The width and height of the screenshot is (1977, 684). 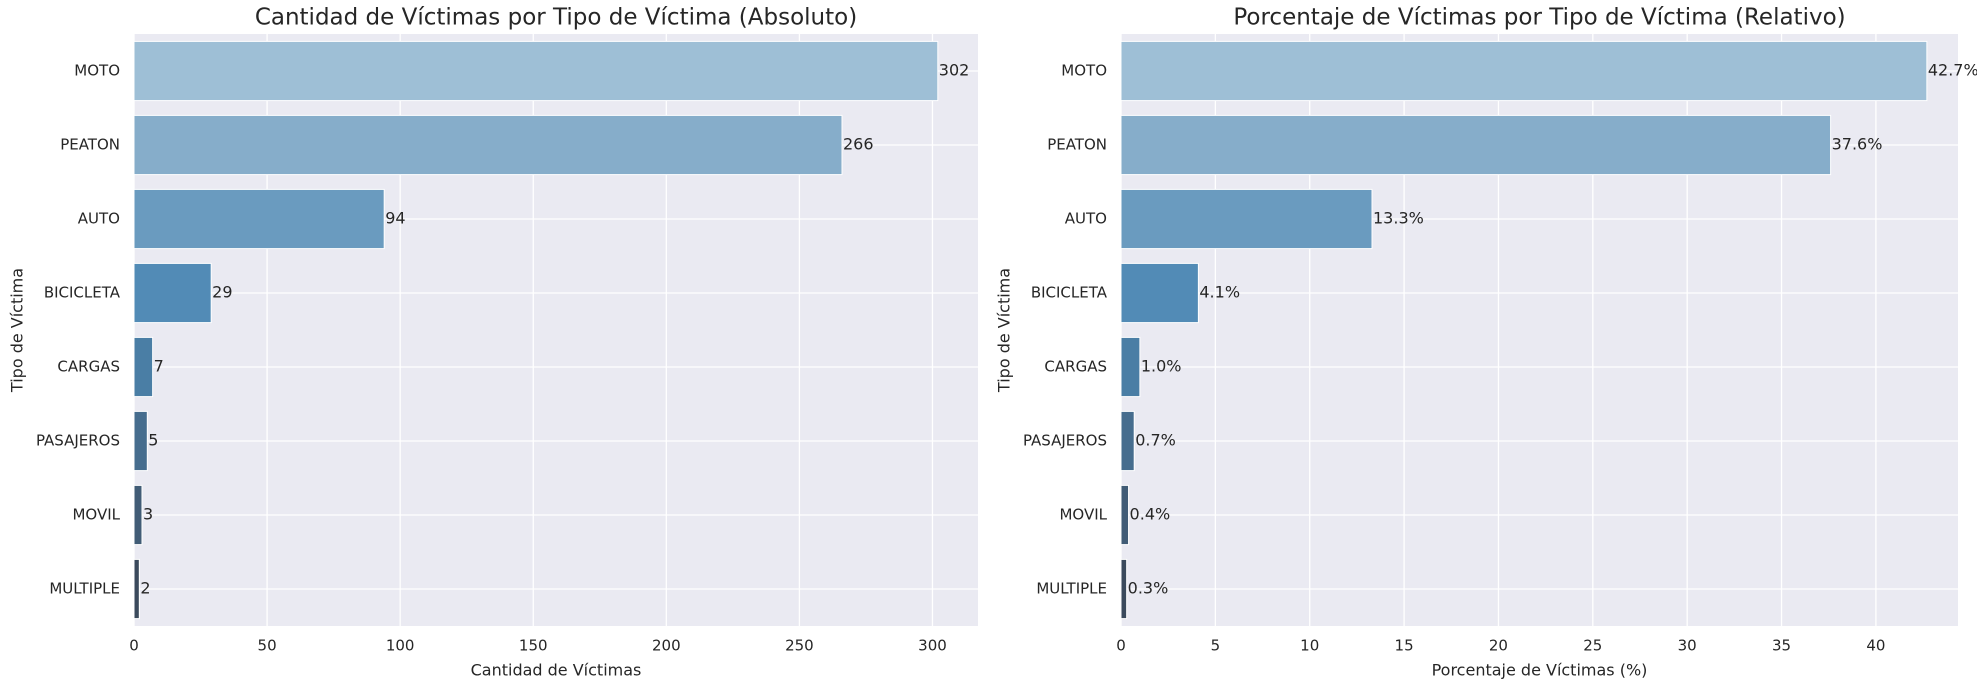 I want to click on x-tick-label: 35, so click(x=1781, y=646).